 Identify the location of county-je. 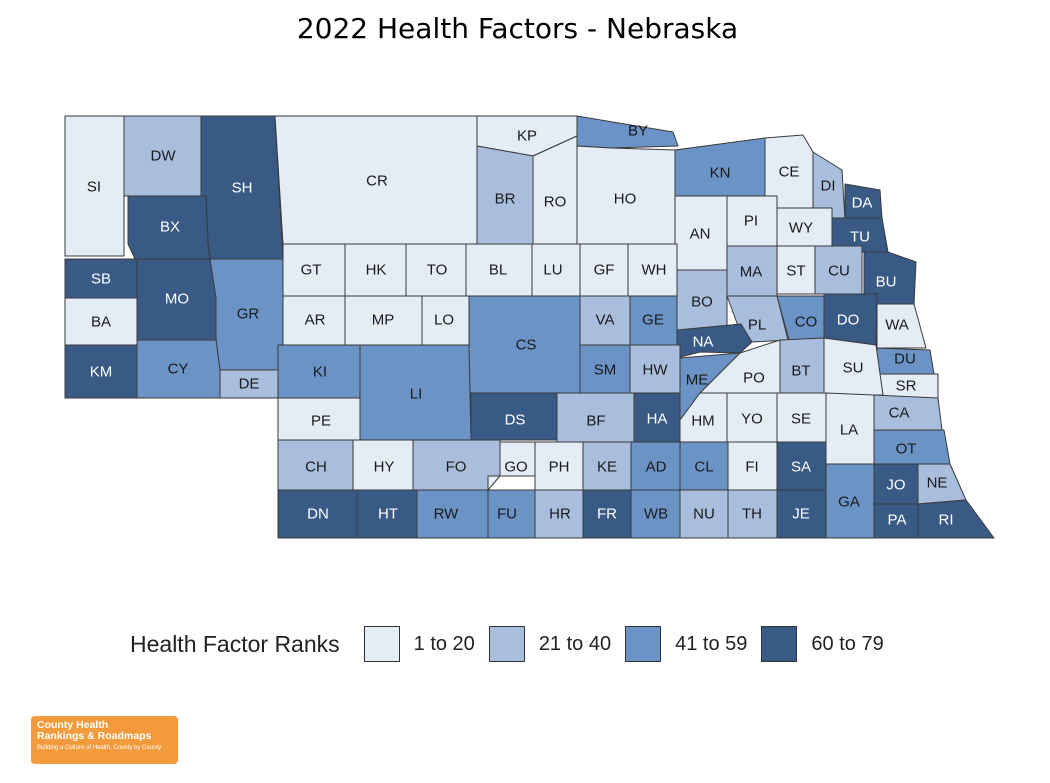
(801, 514).